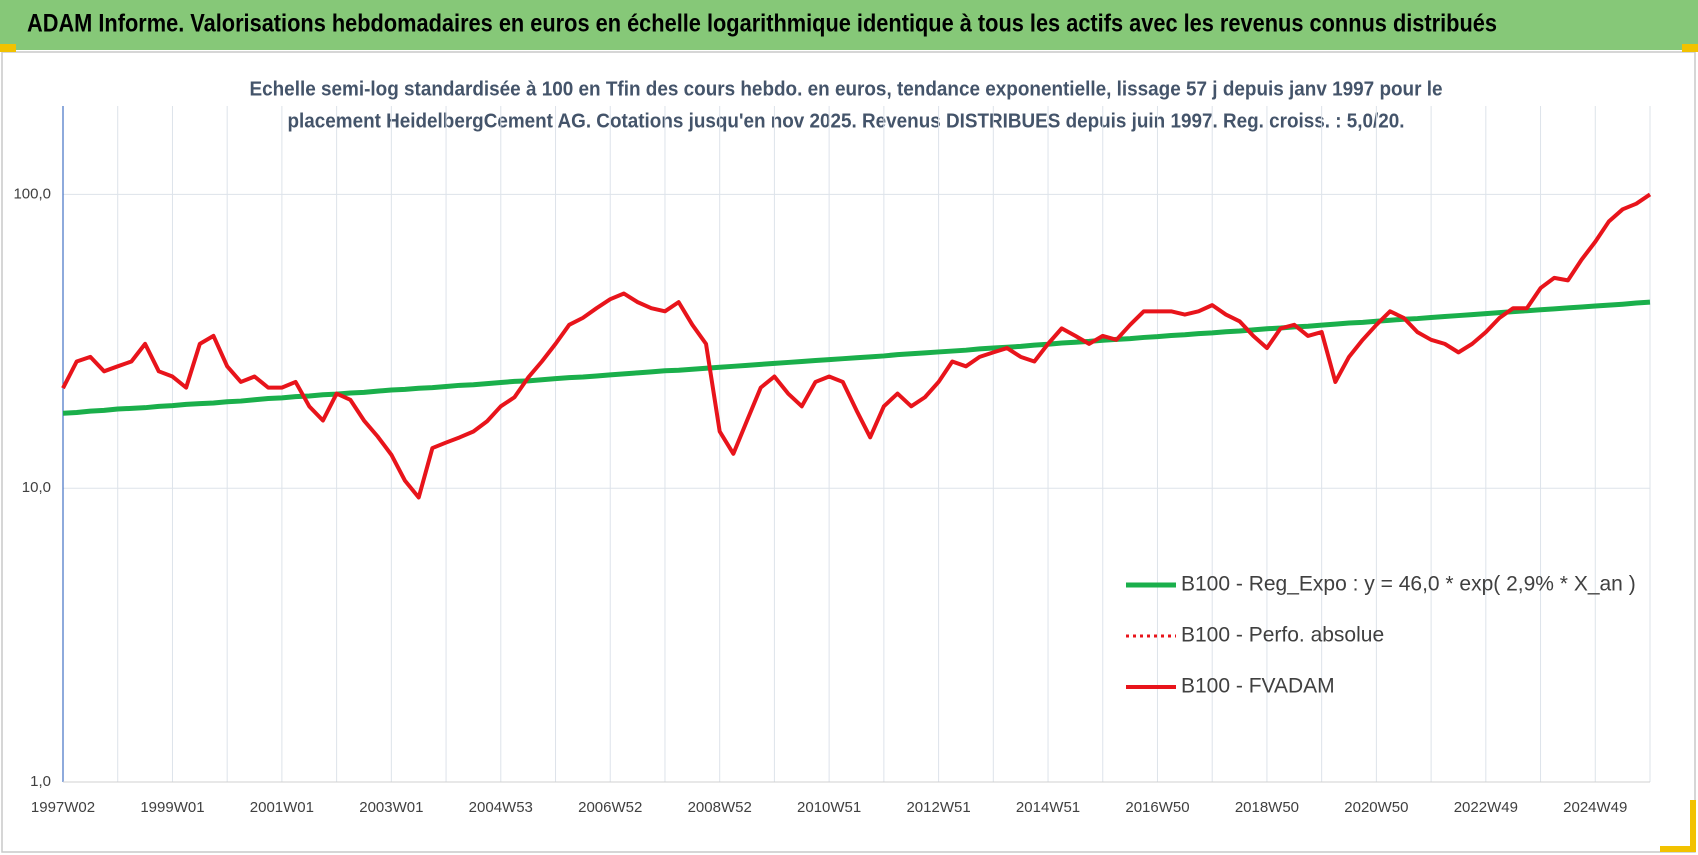  I want to click on x-tick-label: 2006W52, so click(610, 807).